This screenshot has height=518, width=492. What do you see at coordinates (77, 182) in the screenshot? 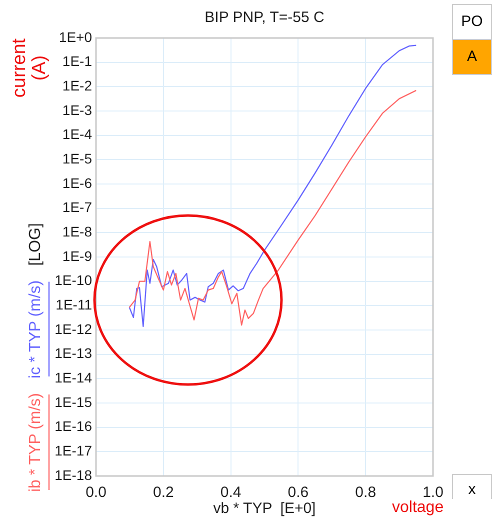
I see `y-tick-label: 1E-6` at bounding box center [77, 182].